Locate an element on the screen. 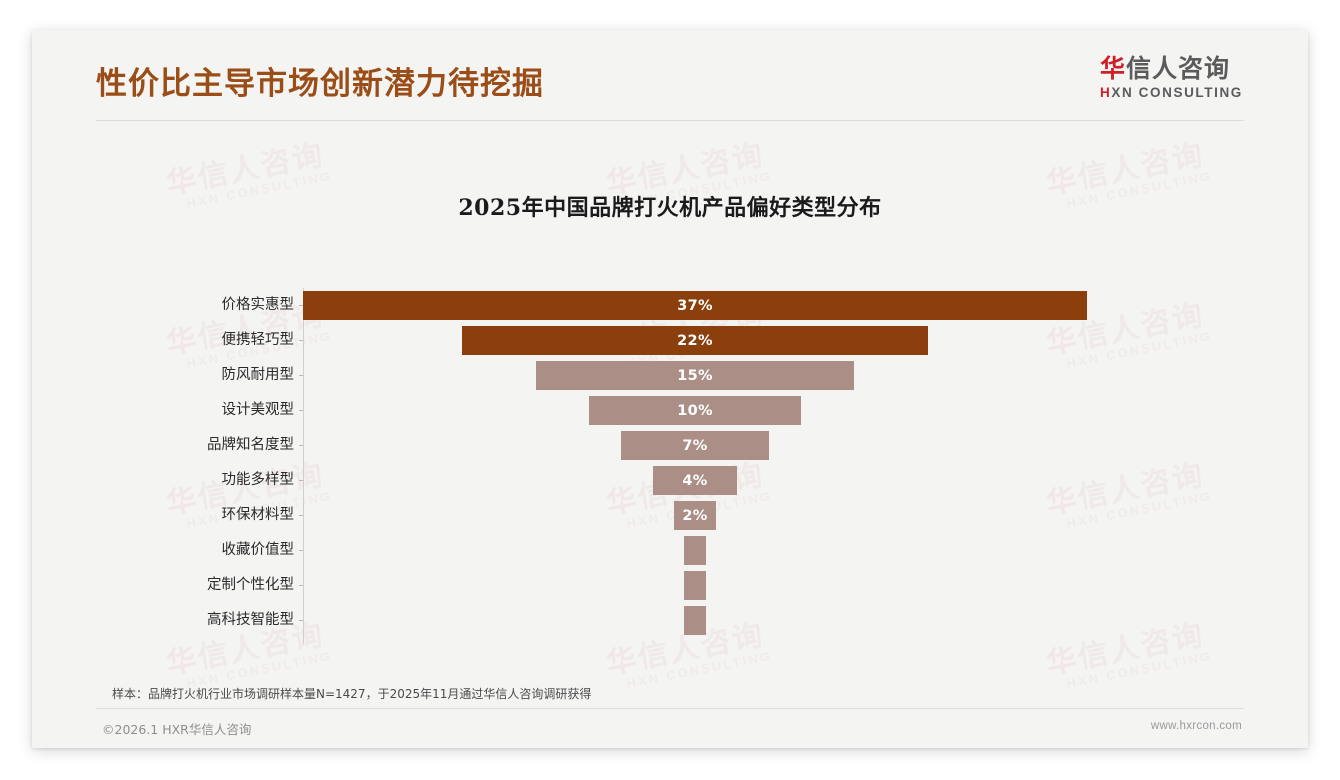 Image resolution: width=1340 pixels, height=780 pixels. bar-value-label: 2% is located at coordinates (695, 515).